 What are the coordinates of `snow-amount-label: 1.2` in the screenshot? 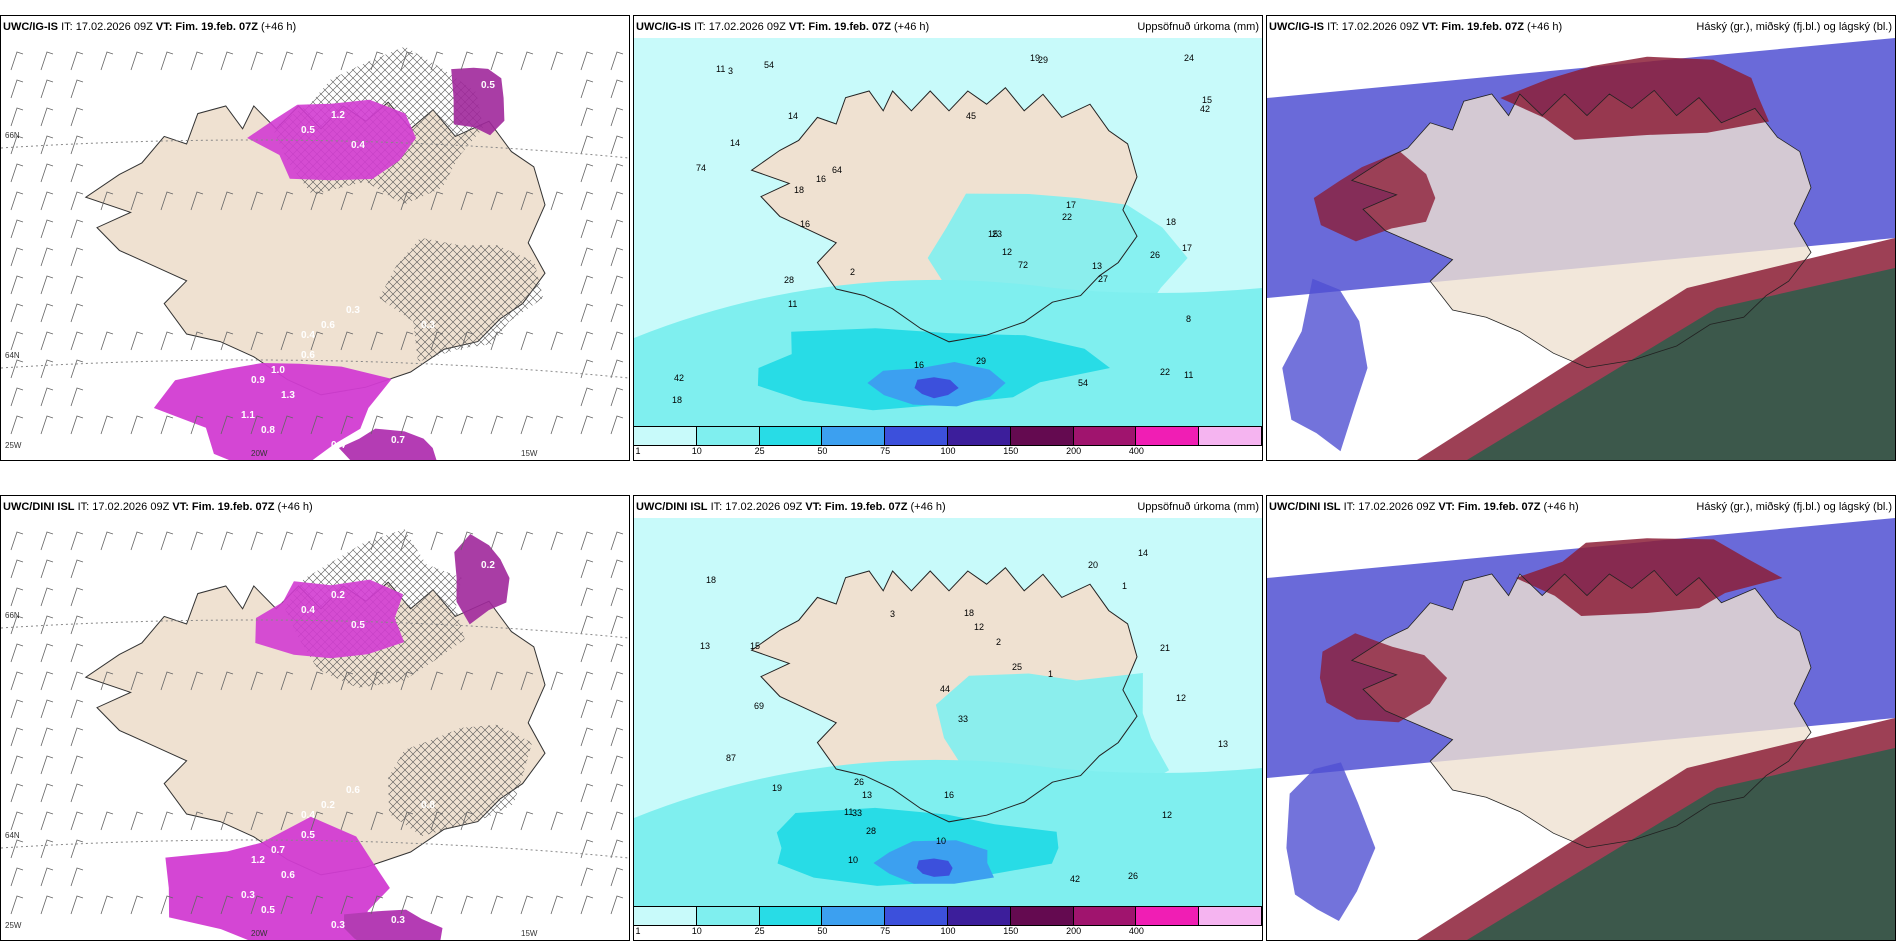 It's located at (258, 860).